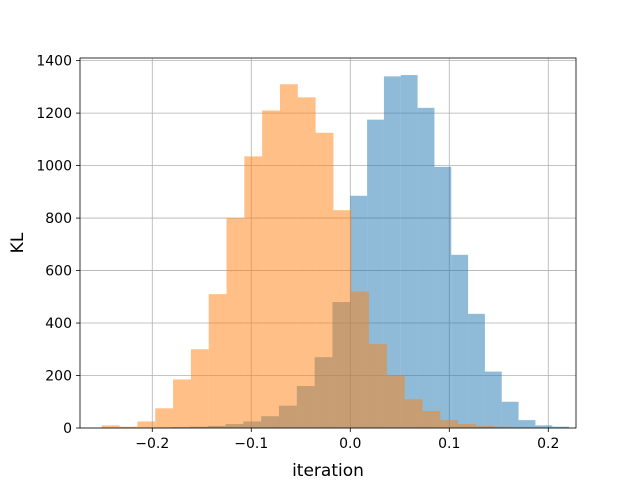  What do you see at coordinates (54, 167) in the screenshot?
I see `y-tick-label: 1000` at bounding box center [54, 167].